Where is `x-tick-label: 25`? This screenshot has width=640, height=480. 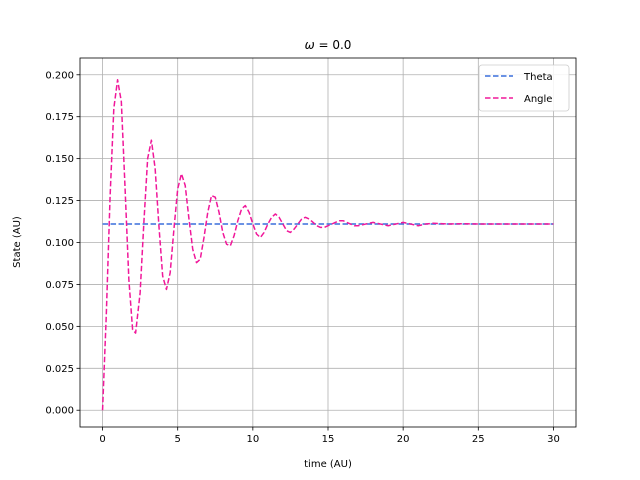 x-tick-label: 25 is located at coordinates (478, 439).